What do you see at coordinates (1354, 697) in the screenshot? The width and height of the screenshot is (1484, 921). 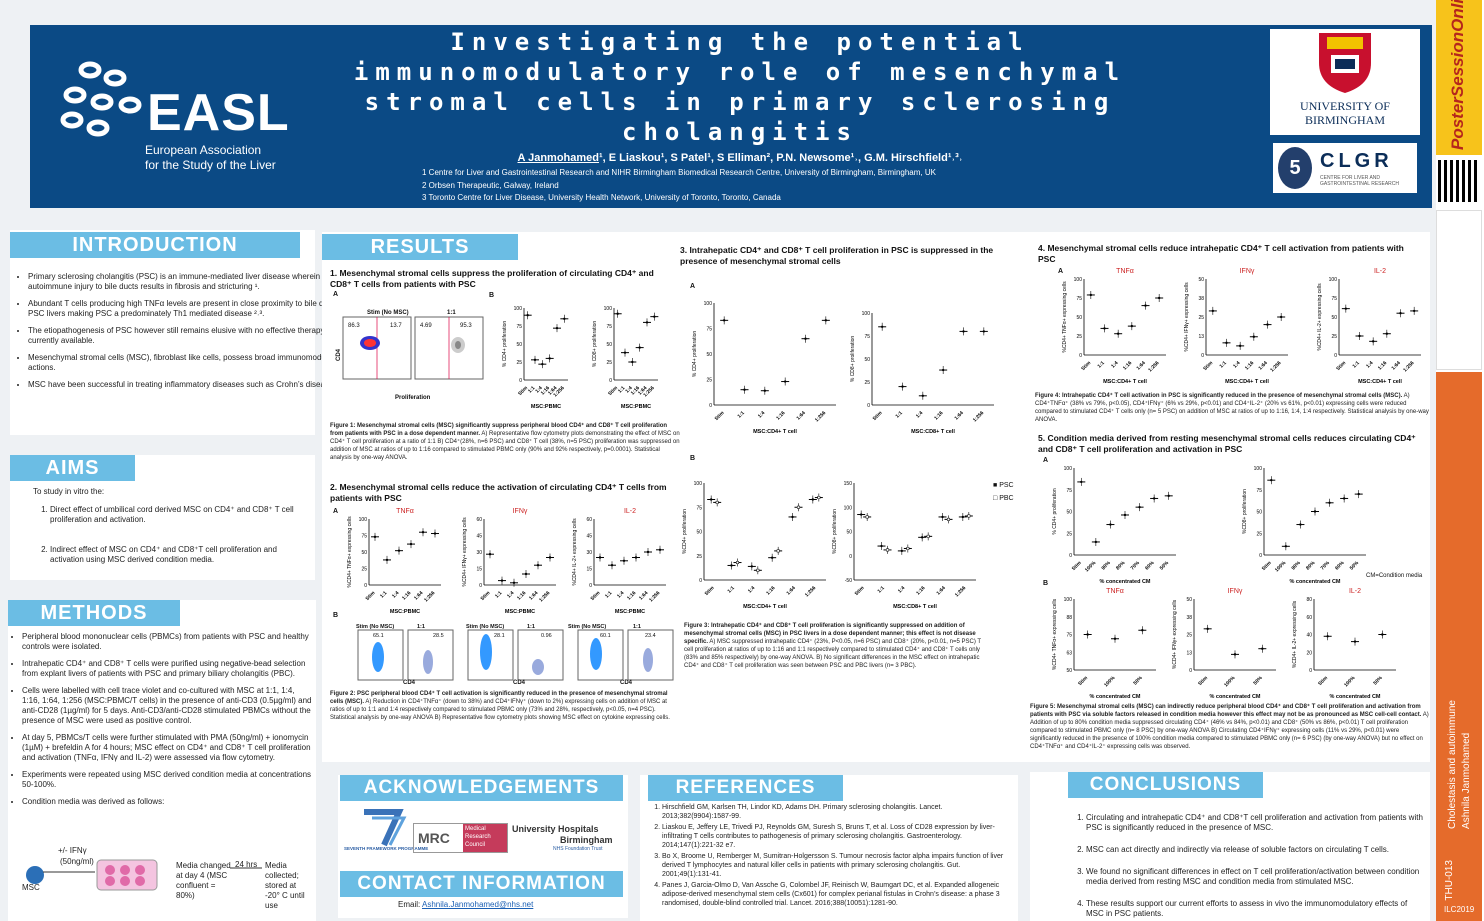 I see `x-axis-label: % concentrated CM` at bounding box center [1354, 697].